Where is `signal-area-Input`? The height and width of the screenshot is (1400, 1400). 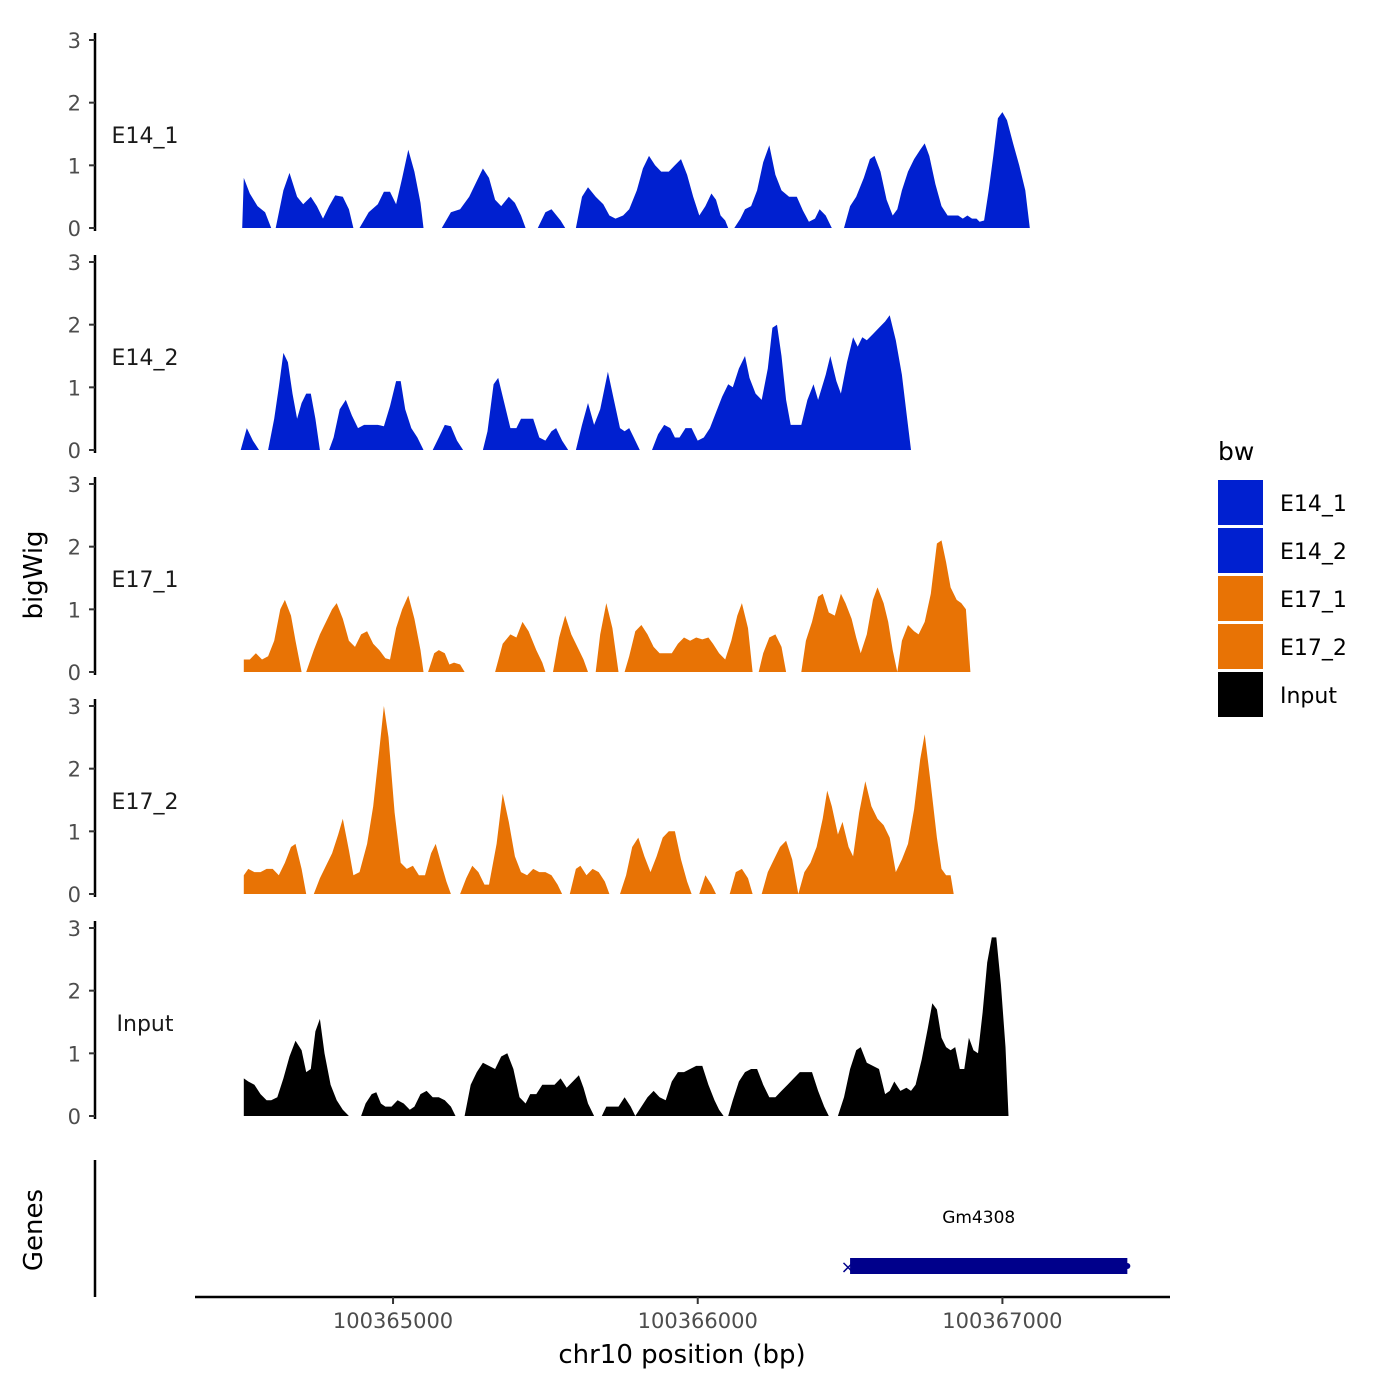
signal-area-Input is located at coordinates (626, 1026).